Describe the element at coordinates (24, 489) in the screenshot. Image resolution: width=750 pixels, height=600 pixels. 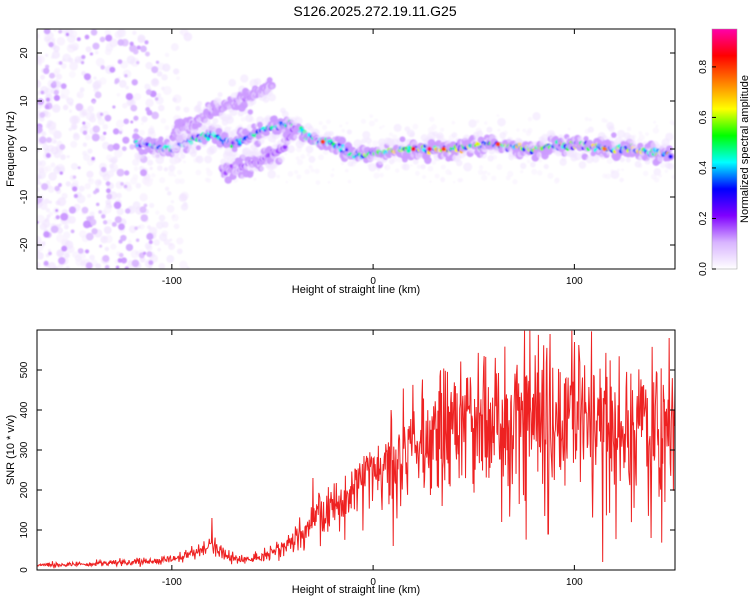
I see `snr-ytick-label: 200` at that location.